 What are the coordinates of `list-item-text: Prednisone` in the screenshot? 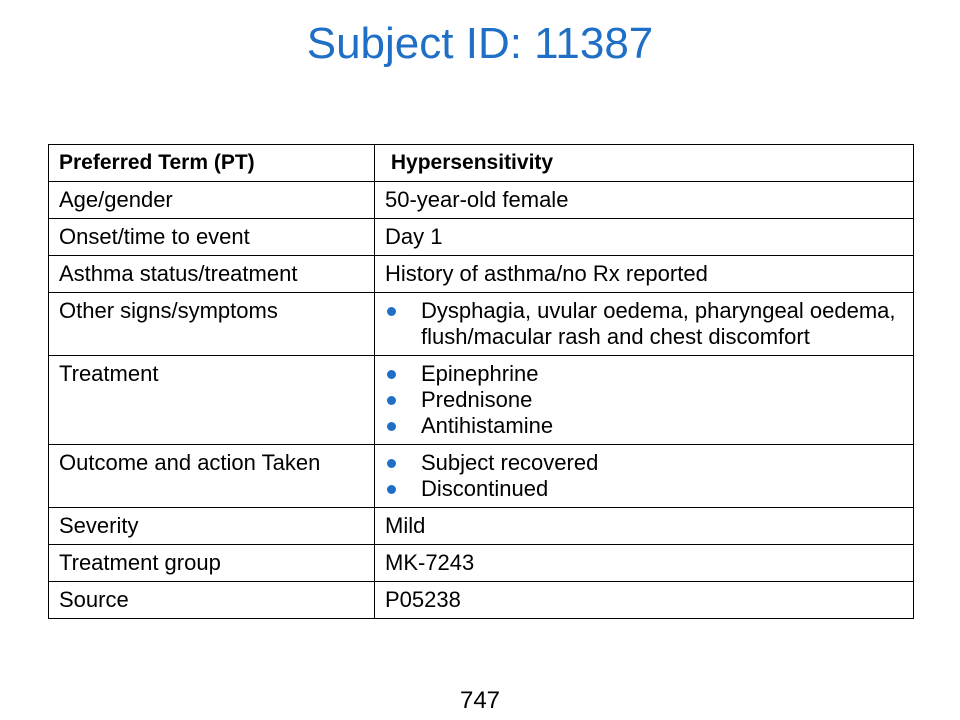 It's located at (477, 399).